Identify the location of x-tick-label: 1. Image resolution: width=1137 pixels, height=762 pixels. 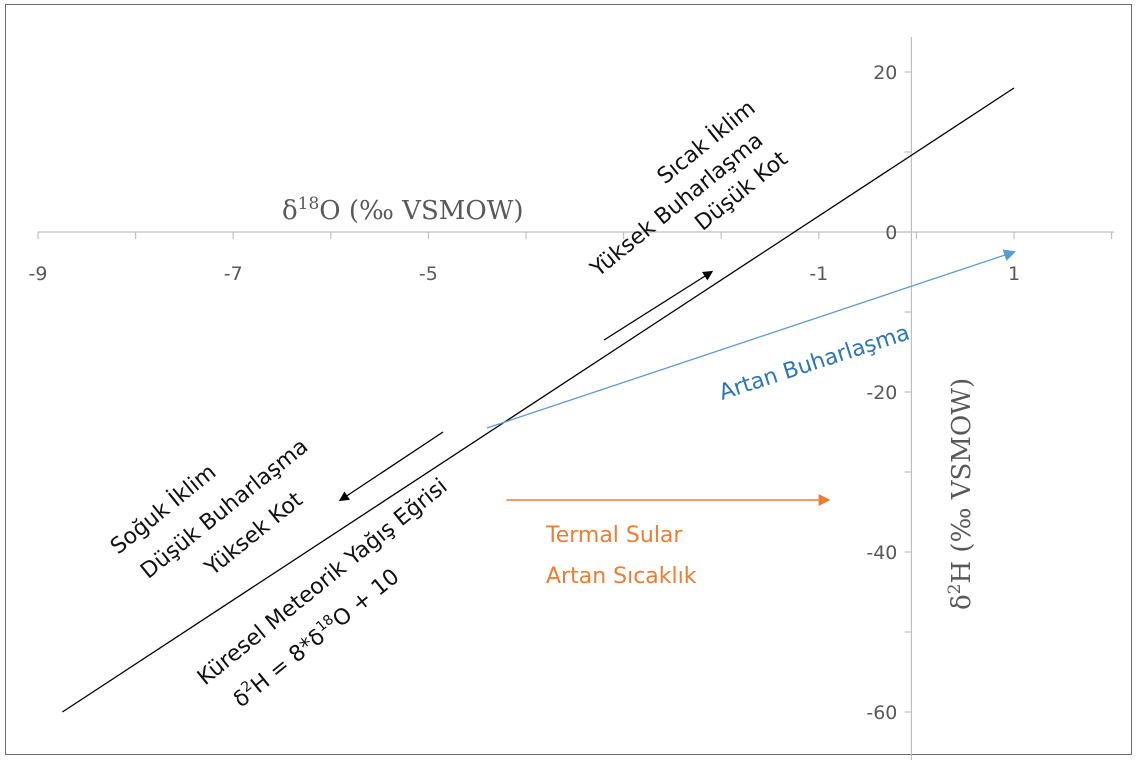
(1014, 274).